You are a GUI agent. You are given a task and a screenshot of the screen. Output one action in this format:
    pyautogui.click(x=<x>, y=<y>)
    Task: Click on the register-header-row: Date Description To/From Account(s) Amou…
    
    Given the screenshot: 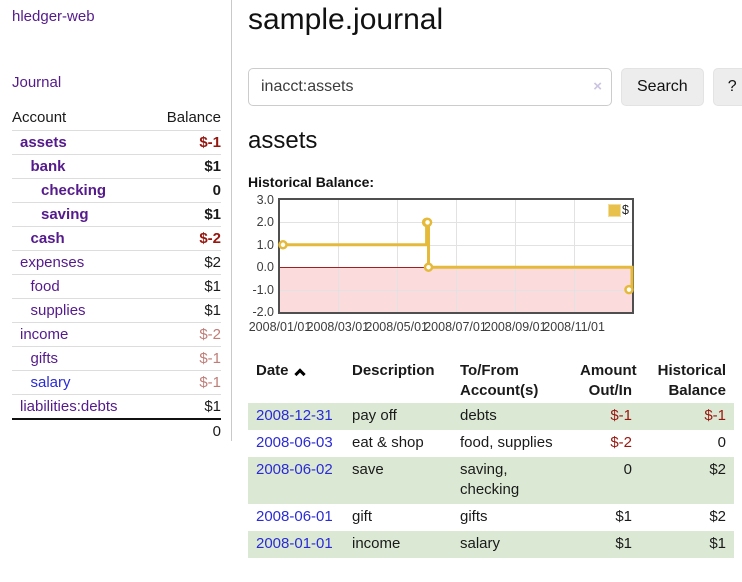 What is the action you would take?
    pyautogui.click(x=491, y=381)
    